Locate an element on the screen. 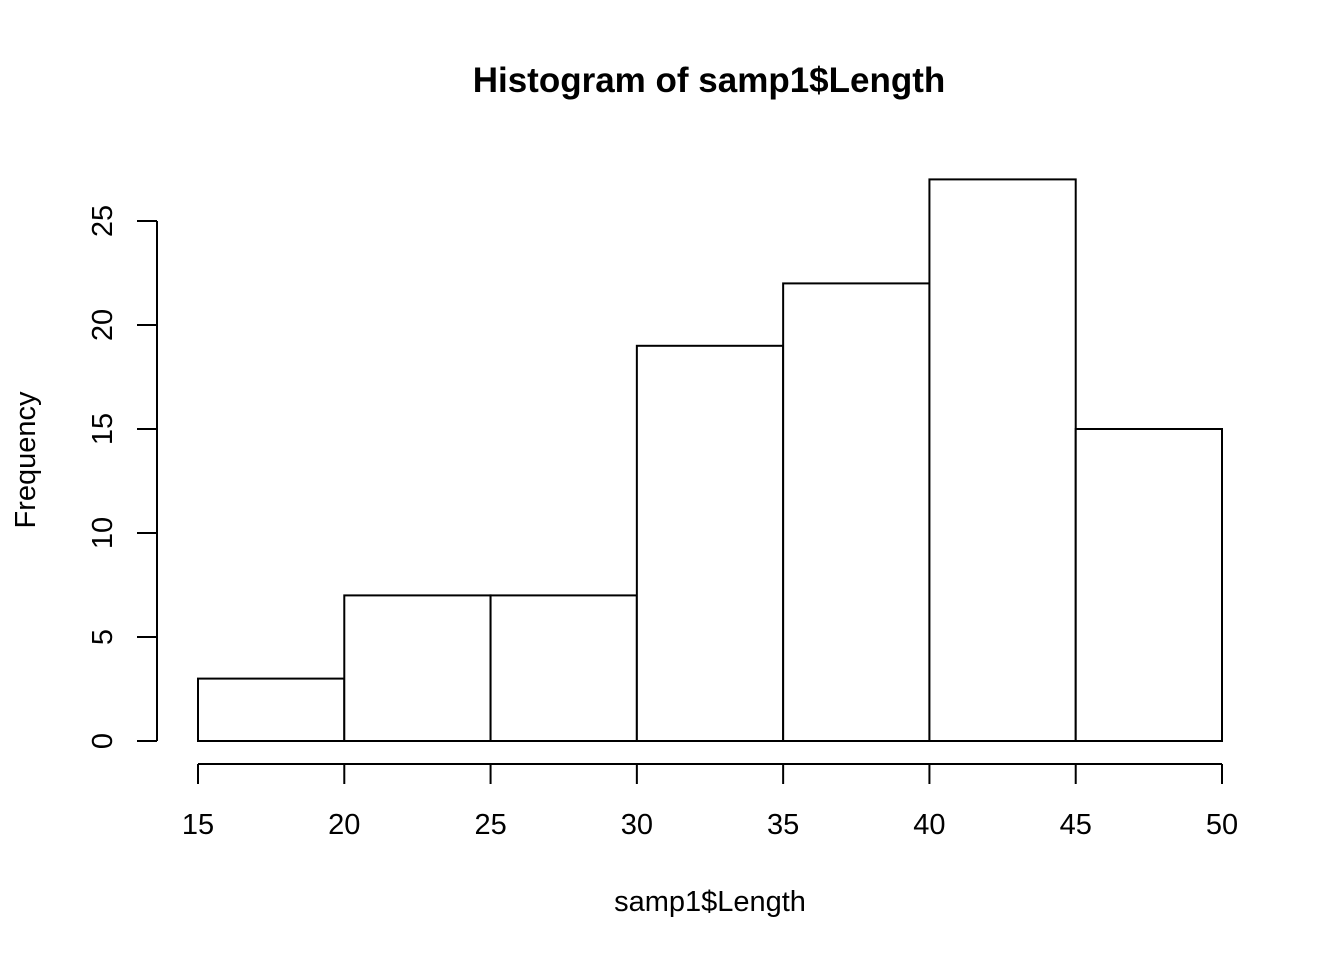 This screenshot has height=960, width=1344. x-tick-label: 35 is located at coordinates (783, 825).